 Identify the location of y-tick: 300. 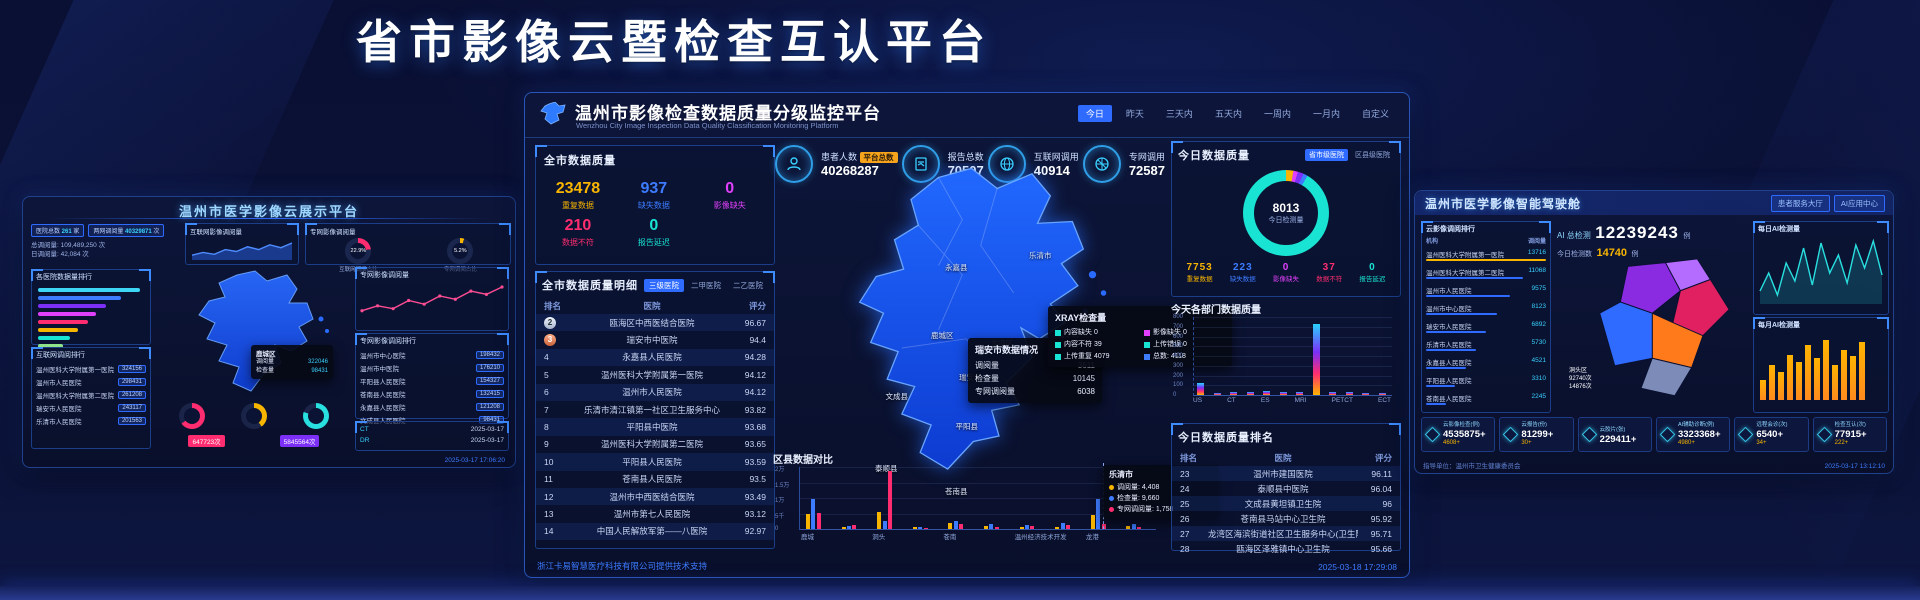
(1178, 365).